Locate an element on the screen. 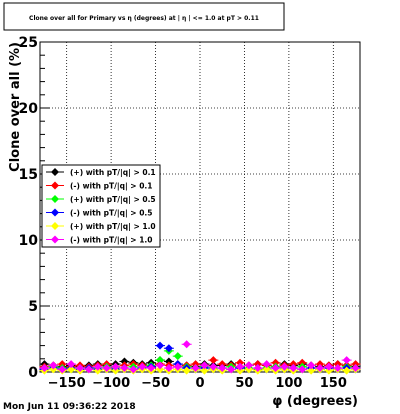 This screenshot has width=400, height=414. x-tick-label: 150 is located at coordinates (333, 383).